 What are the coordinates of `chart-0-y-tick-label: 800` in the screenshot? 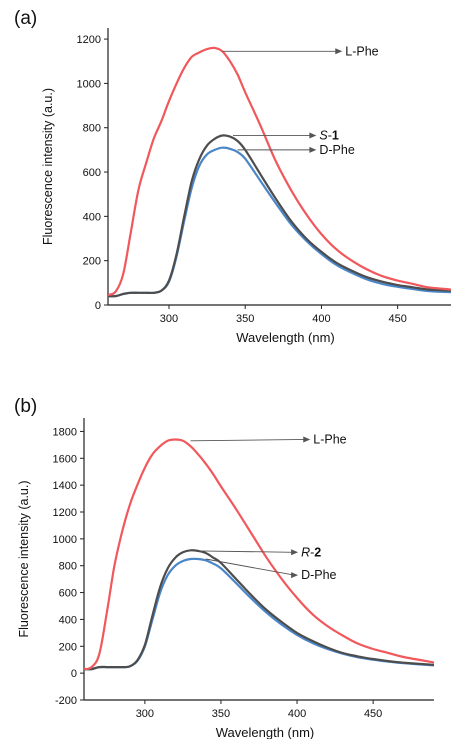 It's located at (92, 129).